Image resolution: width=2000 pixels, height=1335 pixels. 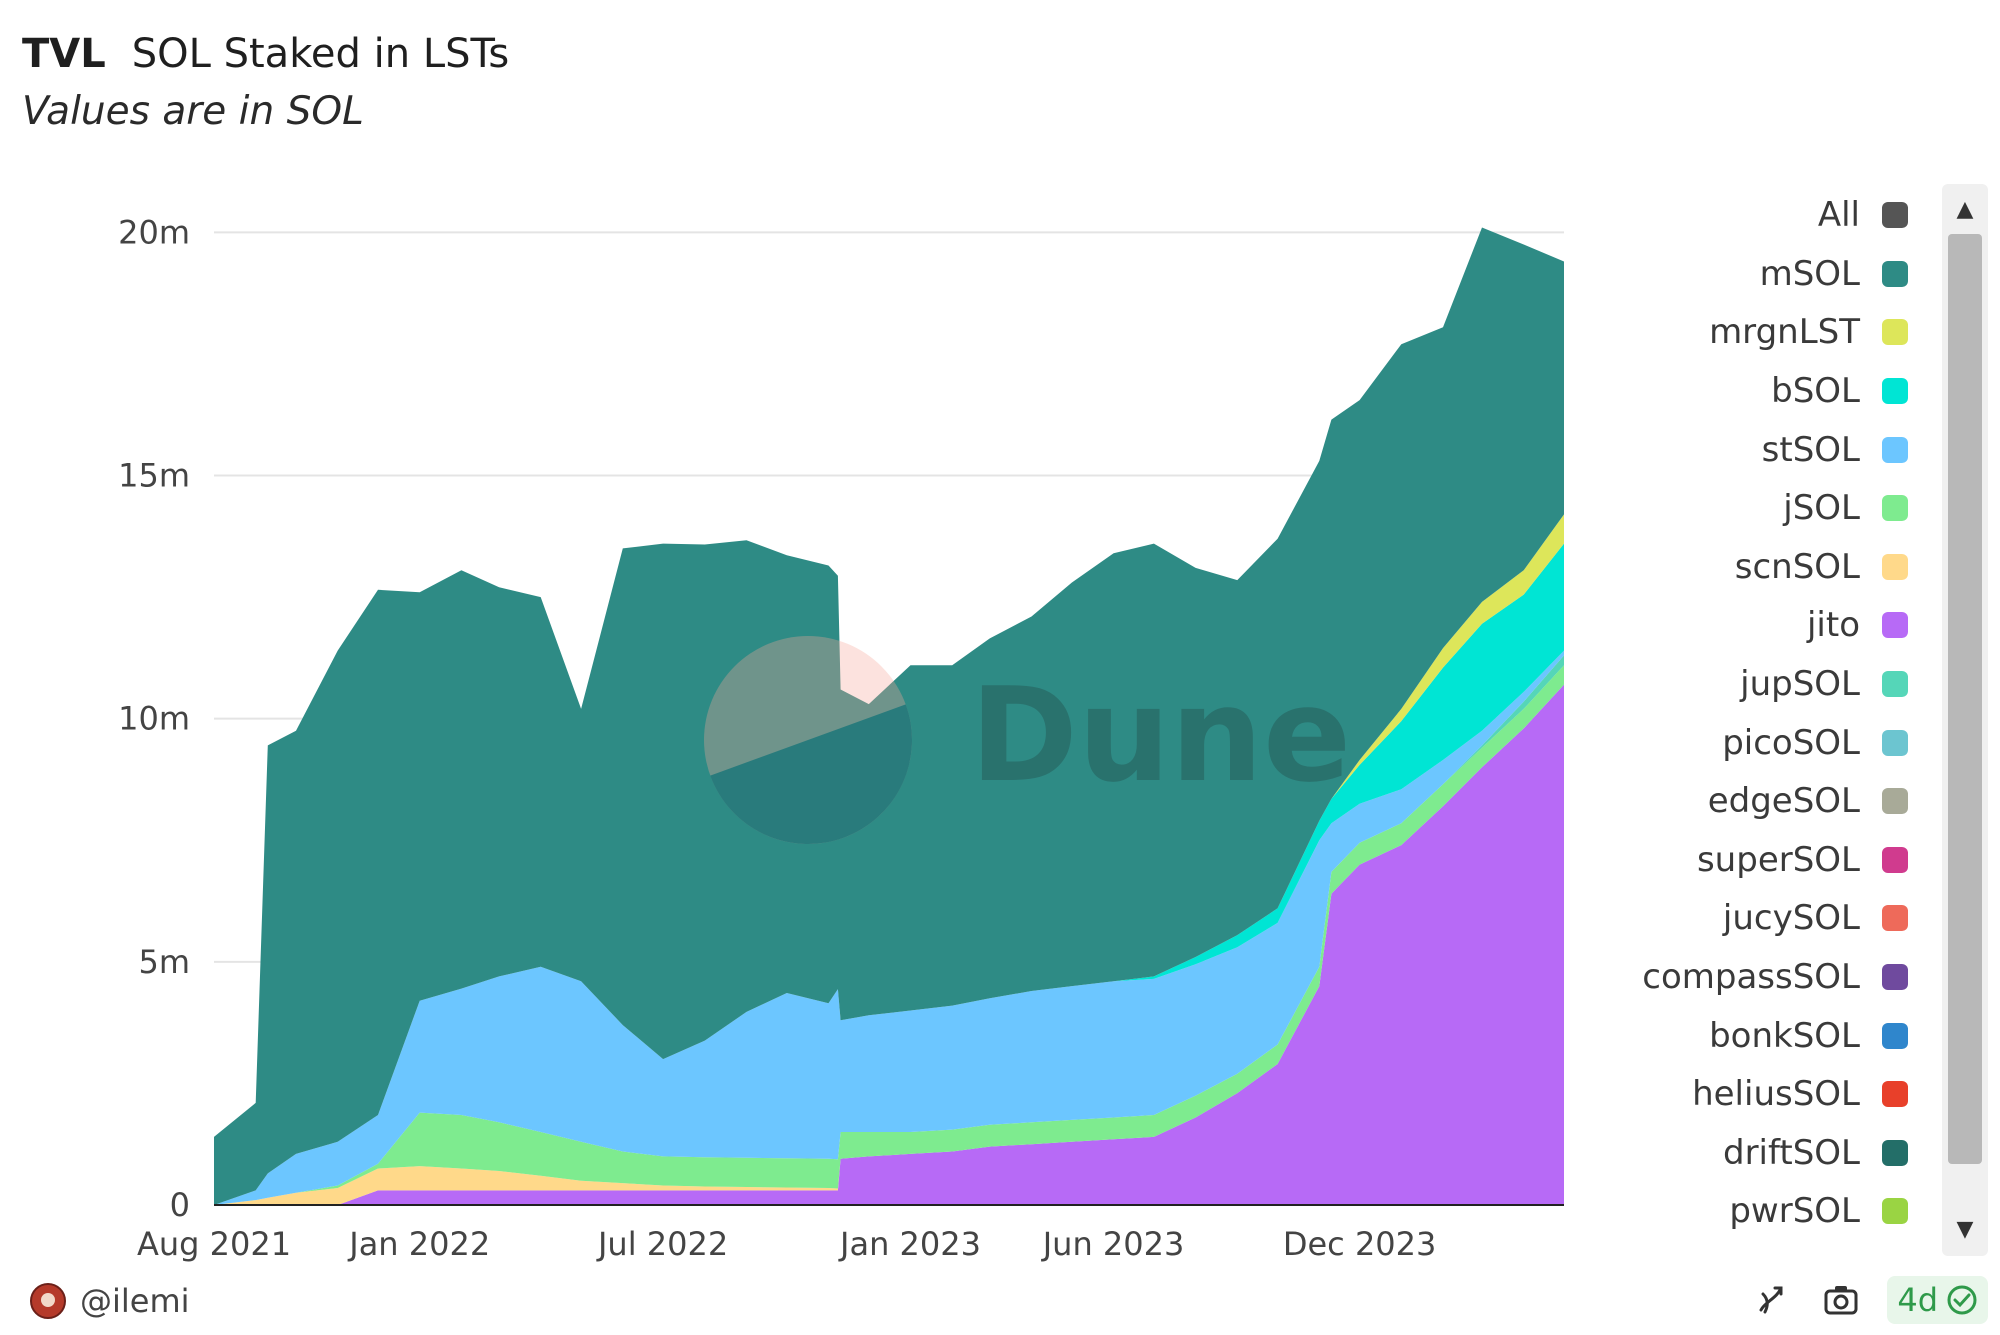 I want to click on legend-label: compassSOL, so click(x=1751, y=977).